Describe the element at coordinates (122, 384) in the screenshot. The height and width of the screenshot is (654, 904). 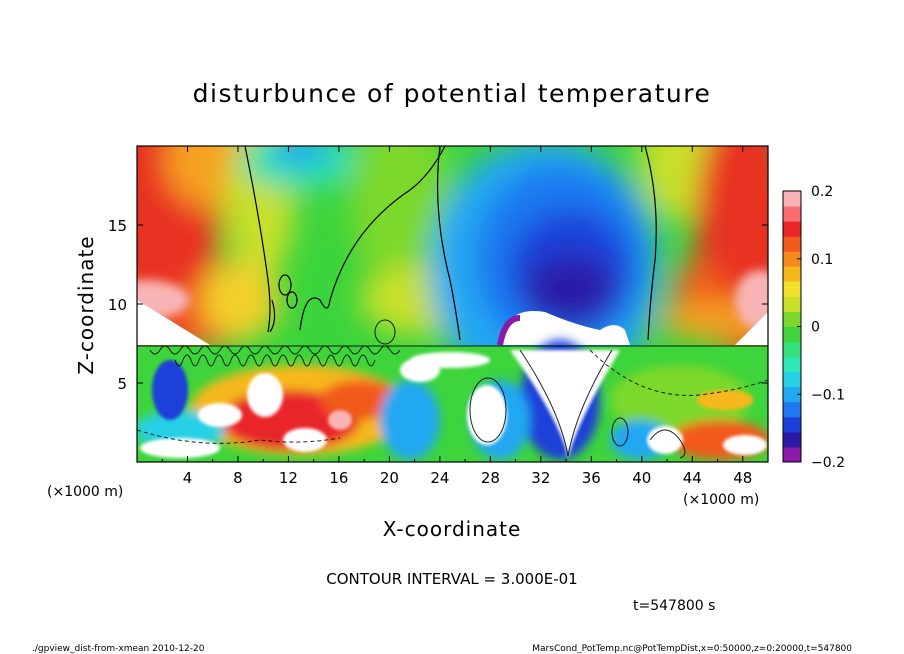
I see `z-tick-label: 5` at that location.